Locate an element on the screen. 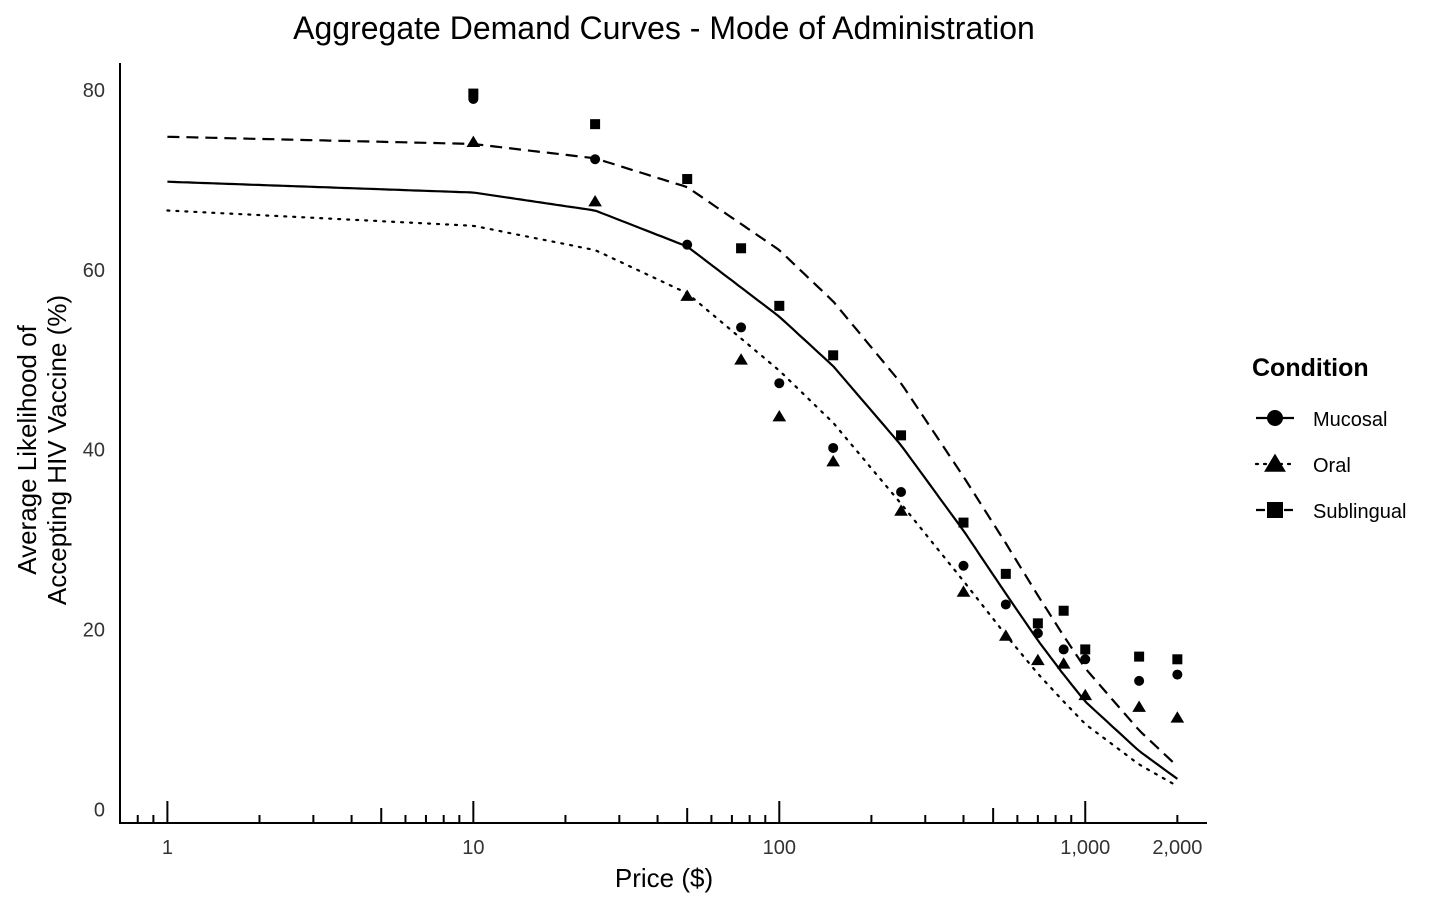  legend-label-oral: Oral is located at coordinates (1332, 466).